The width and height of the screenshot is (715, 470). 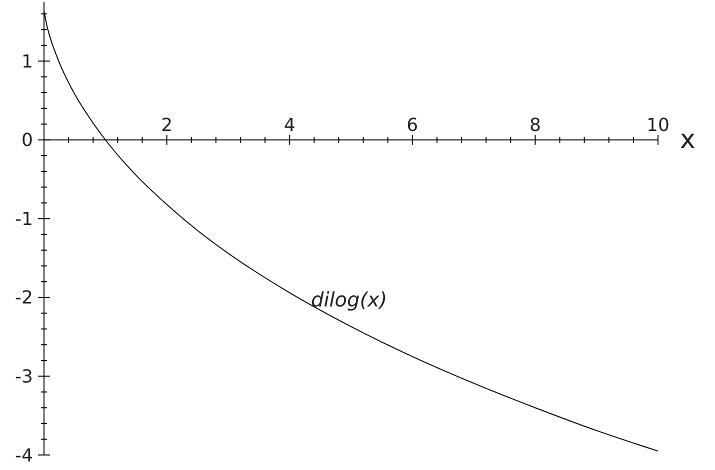 What do you see at coordinates (24, 298) in the screenshot?
I see `y-tick-label: -2` at bounding box center [24, 298].